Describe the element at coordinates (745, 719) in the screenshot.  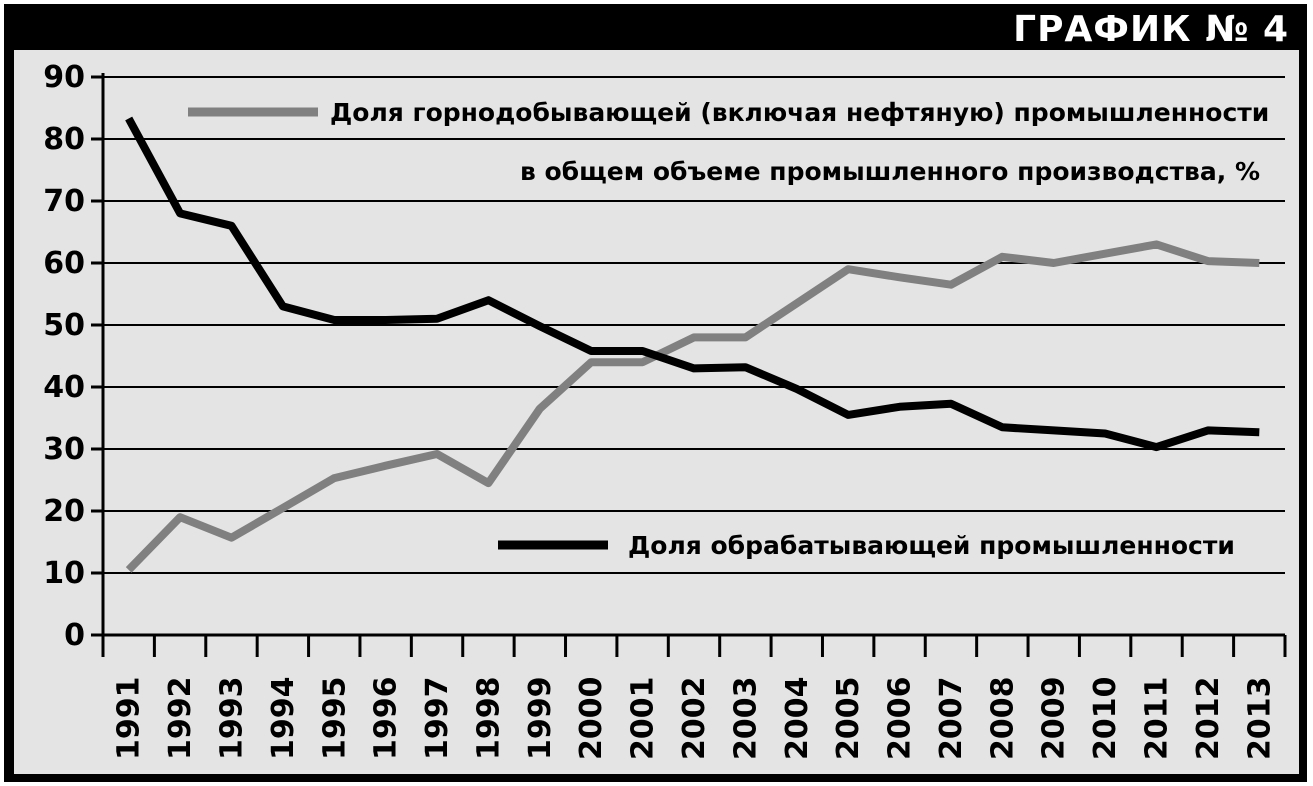
I see `x-tick-label: 2003` at that location.